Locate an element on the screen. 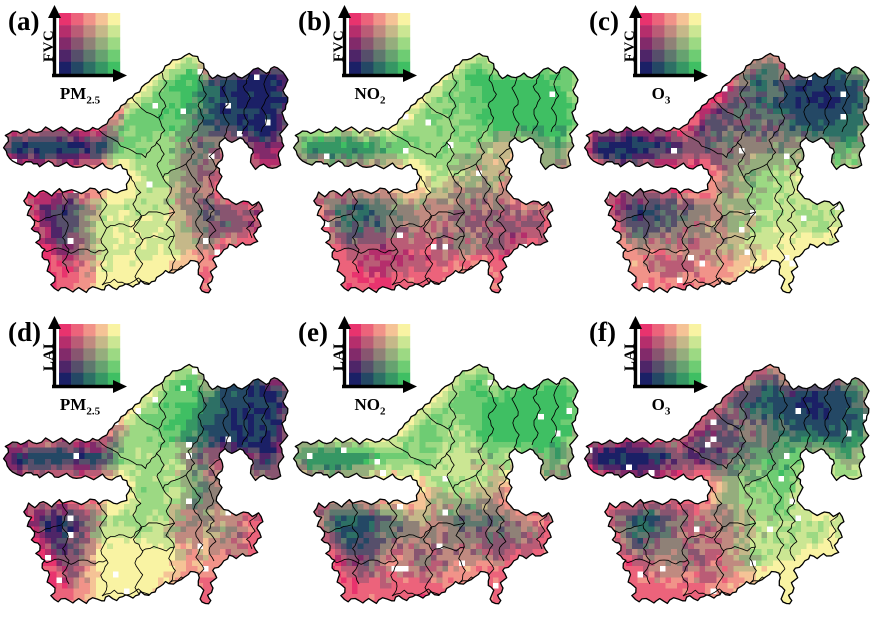 Image resolution: width=871 pixels, height=622 pixels. bivariate-legend: FVC O3 is located at coordinates (702, 56).